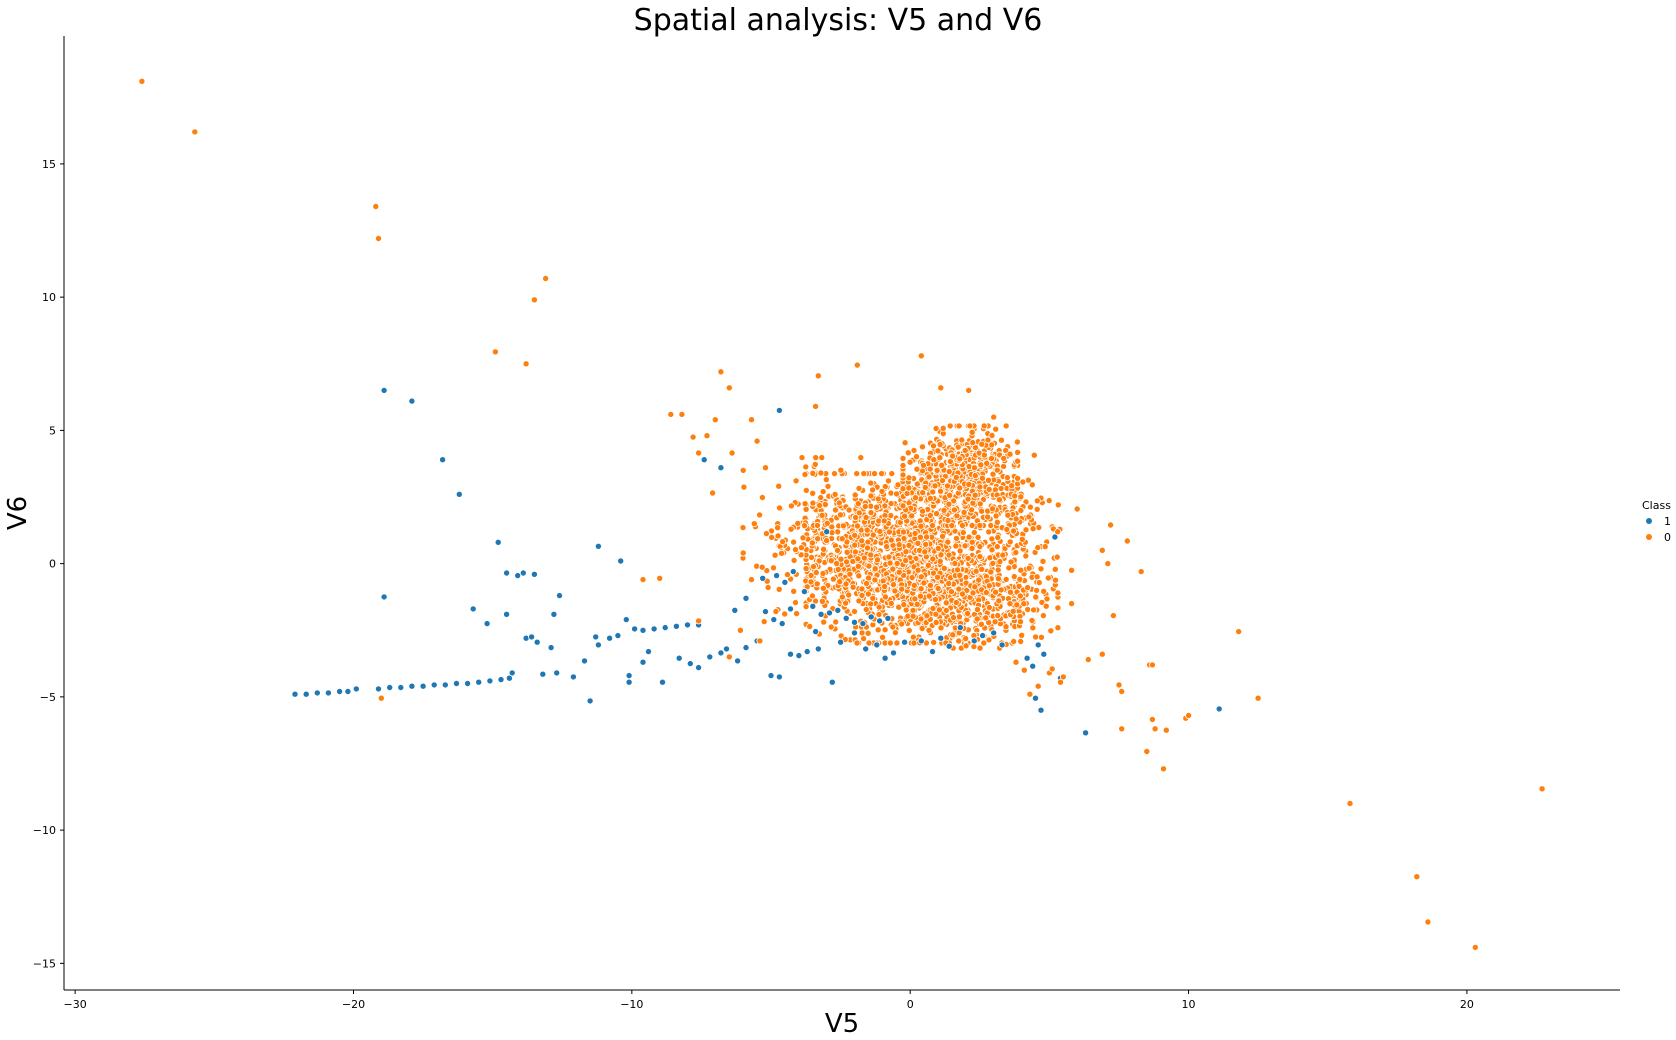 Image resolution: width=1676 pixels, height=1040 pixels. What do you see at coordinates (631, 1004) in the screenshot?
I see `x-tick-label: −10` at bounding box center [631, 1004].